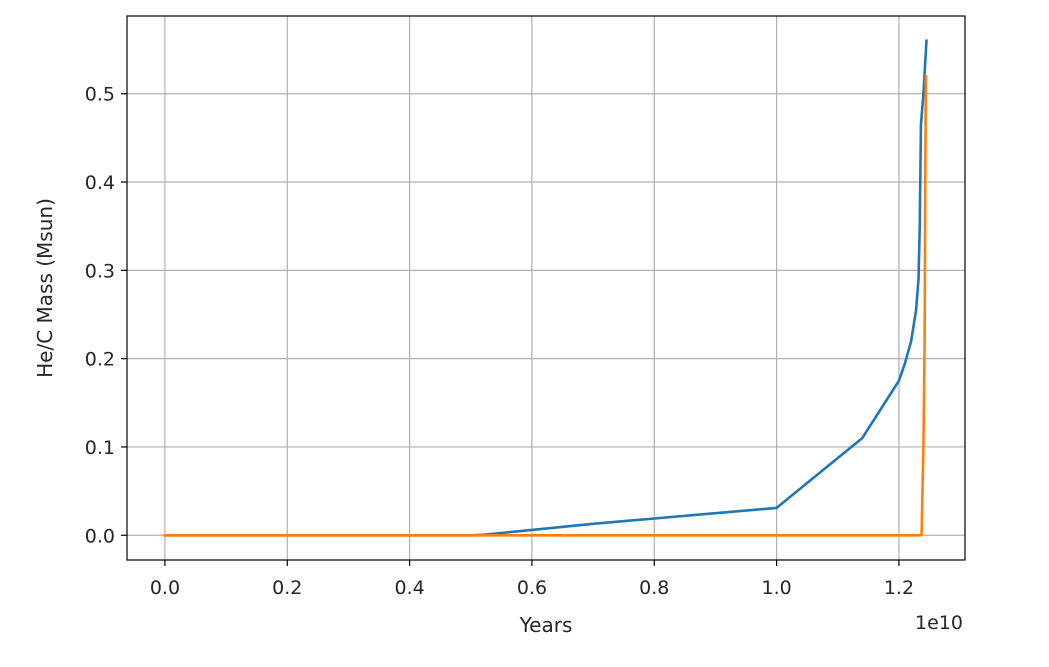  Describe the element at coordinates (100, 95) in the screenshot. I see `y-tick-label: 0.5` at that location.